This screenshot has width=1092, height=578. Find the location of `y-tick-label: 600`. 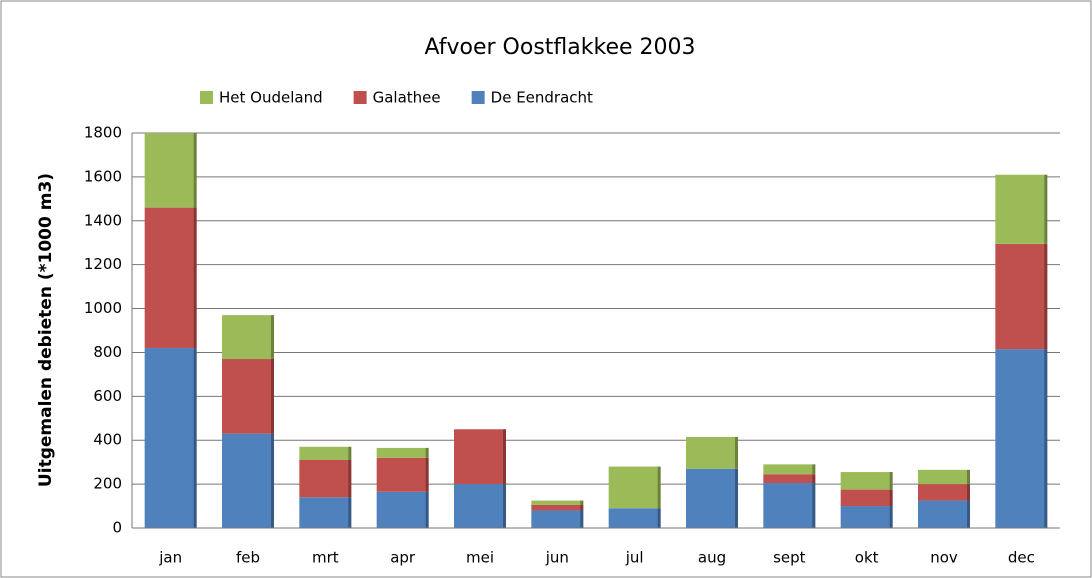

y-tick-label: 600 is located at coordinates (107, 396).